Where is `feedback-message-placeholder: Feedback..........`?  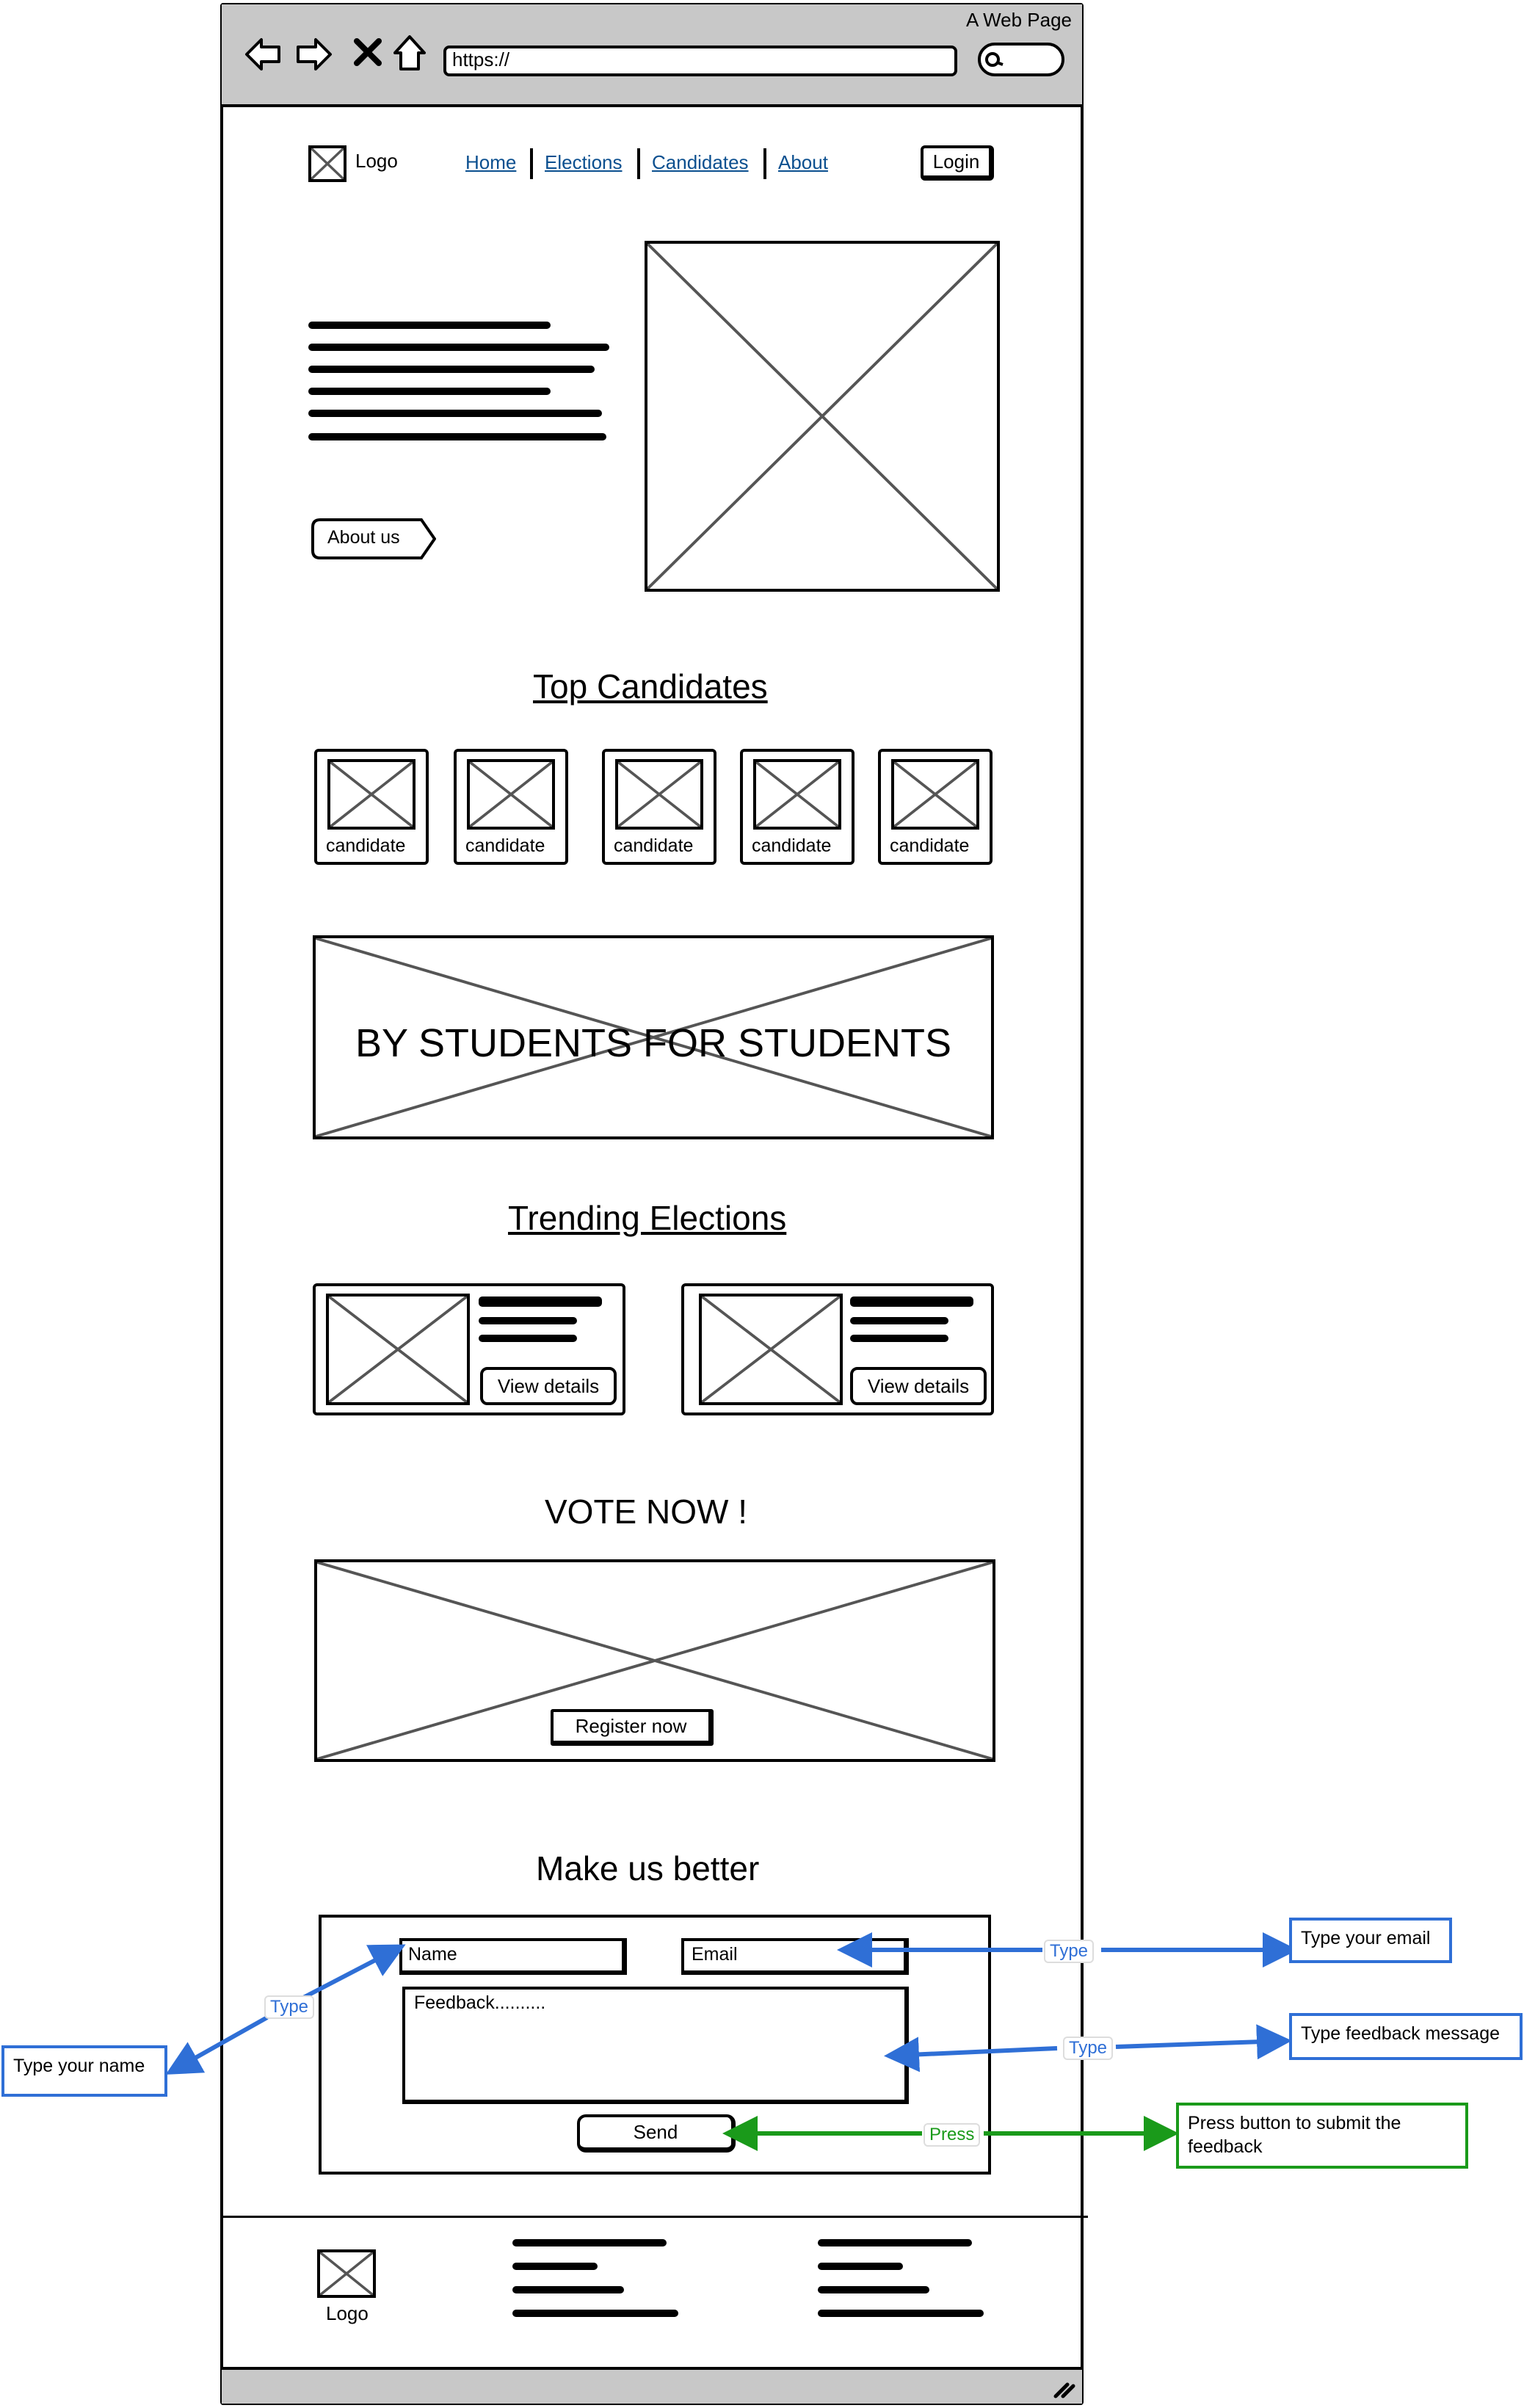
feedback-message-placeholder: Feedback.......... is located at coordinates (480, 2003).